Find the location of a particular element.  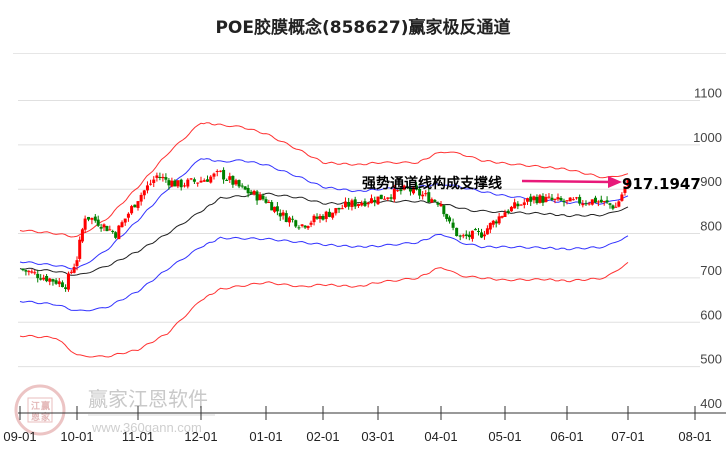

support-arrow-head-icon is located at coordinates (615, 182).